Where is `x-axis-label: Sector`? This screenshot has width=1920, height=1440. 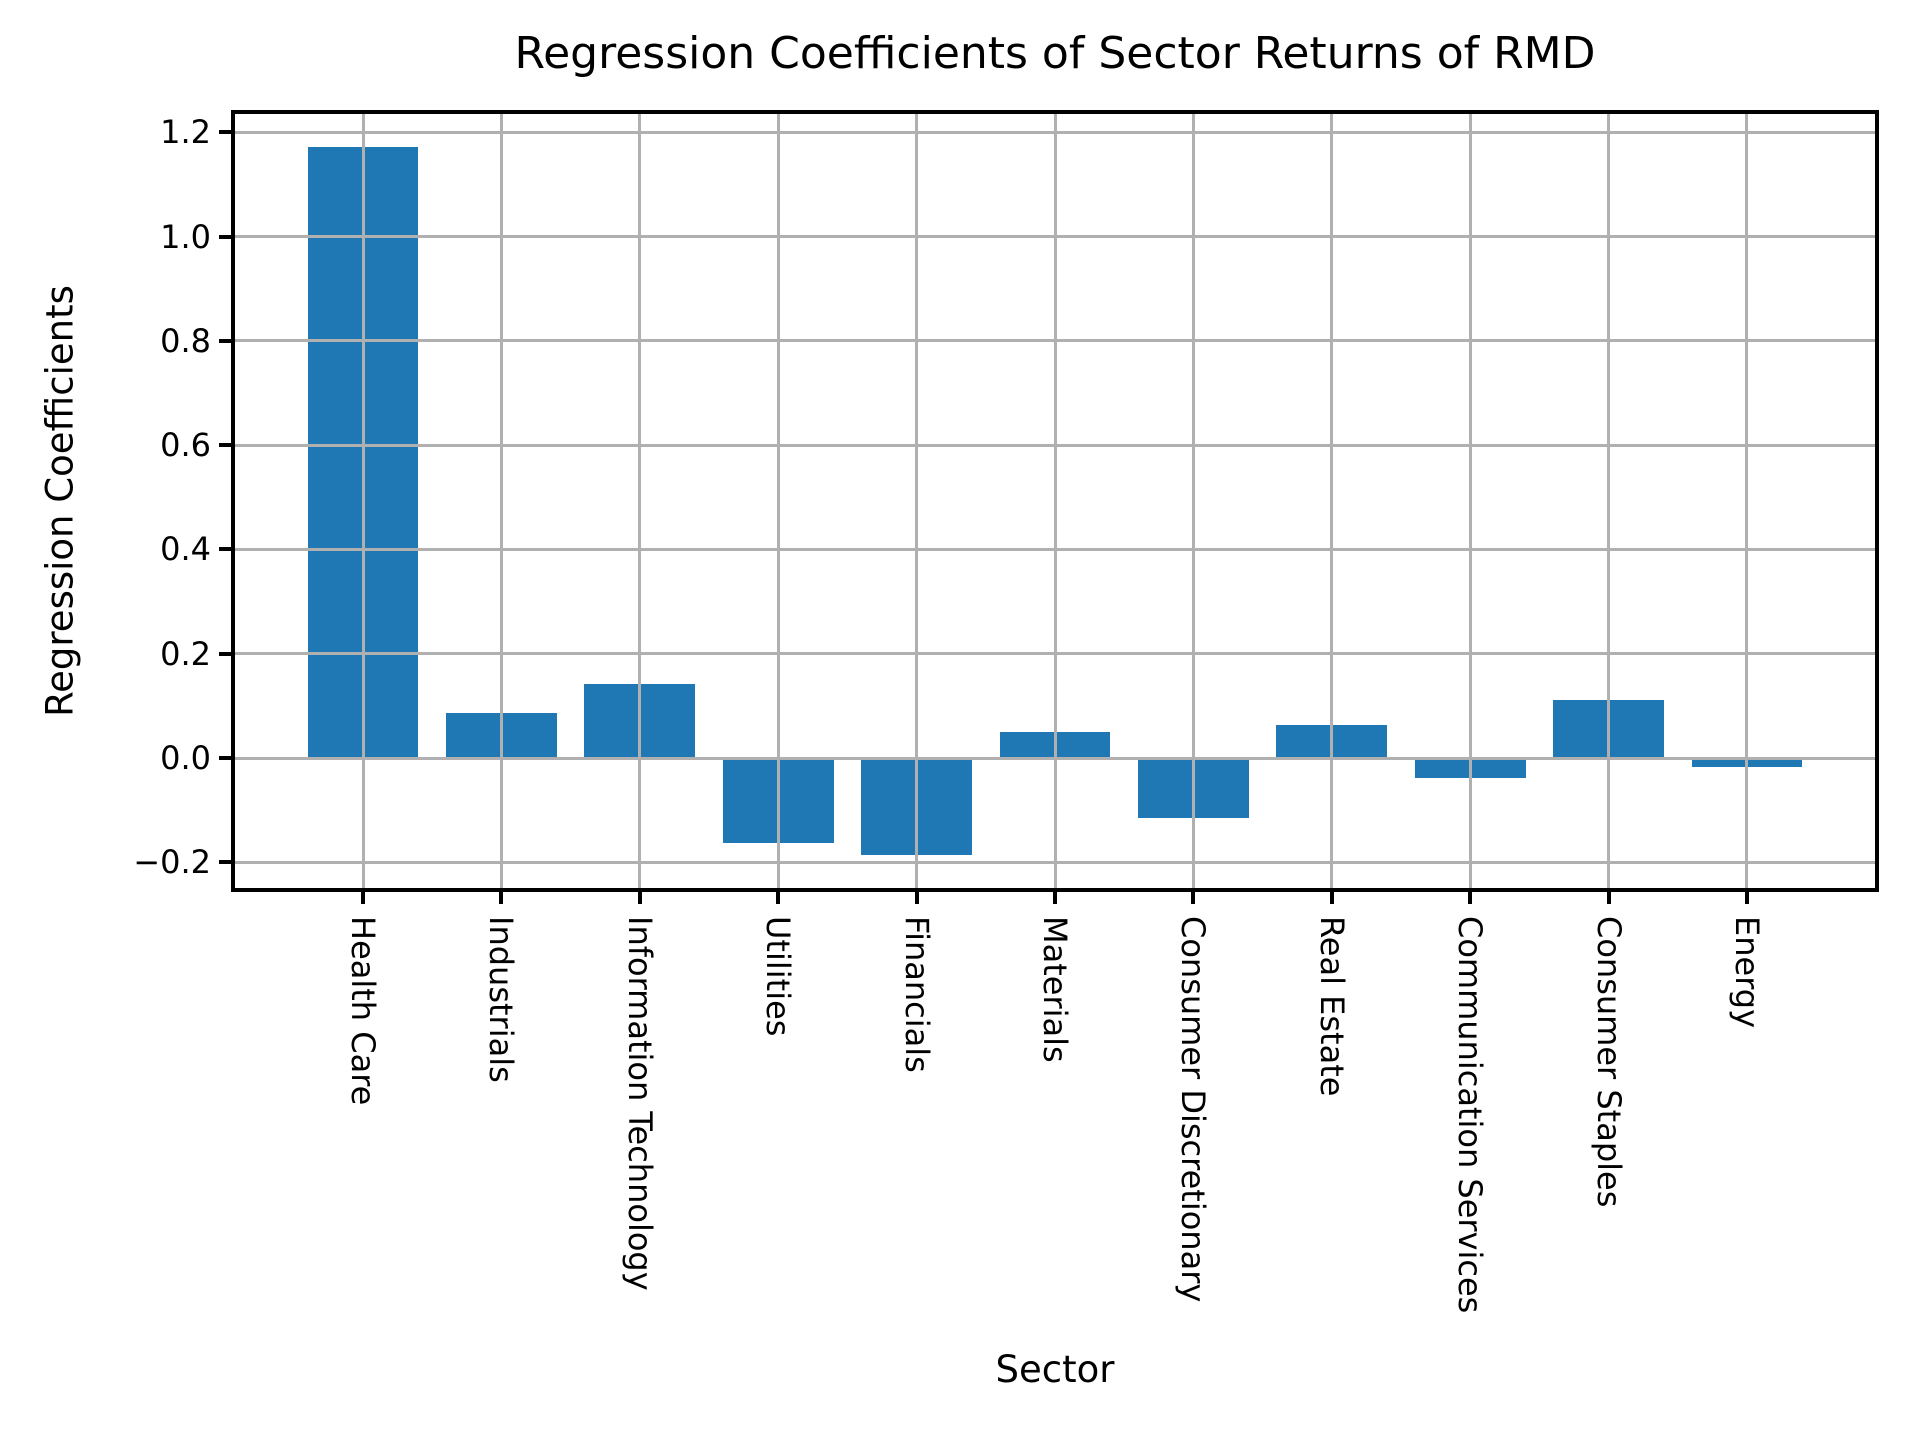
x-axis-label: Sector is located at coordinates (1055, 1369).